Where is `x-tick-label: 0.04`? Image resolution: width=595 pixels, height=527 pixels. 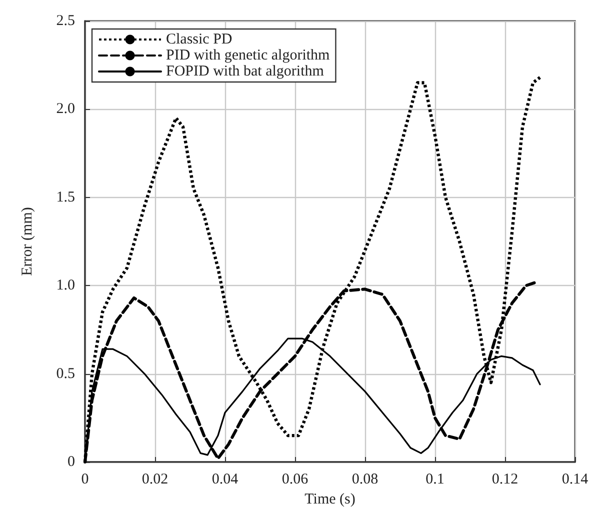 x-tick-label: 0.04 is located at coordinates (225, 480).